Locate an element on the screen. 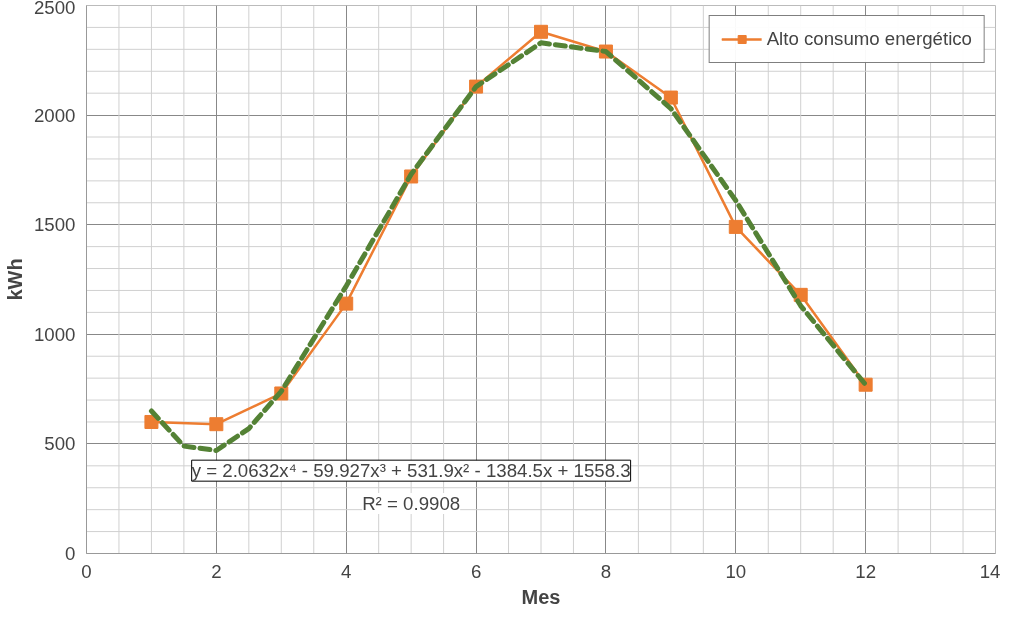  legend-label: Alto consumo energético is located at coordinates (869, 39).